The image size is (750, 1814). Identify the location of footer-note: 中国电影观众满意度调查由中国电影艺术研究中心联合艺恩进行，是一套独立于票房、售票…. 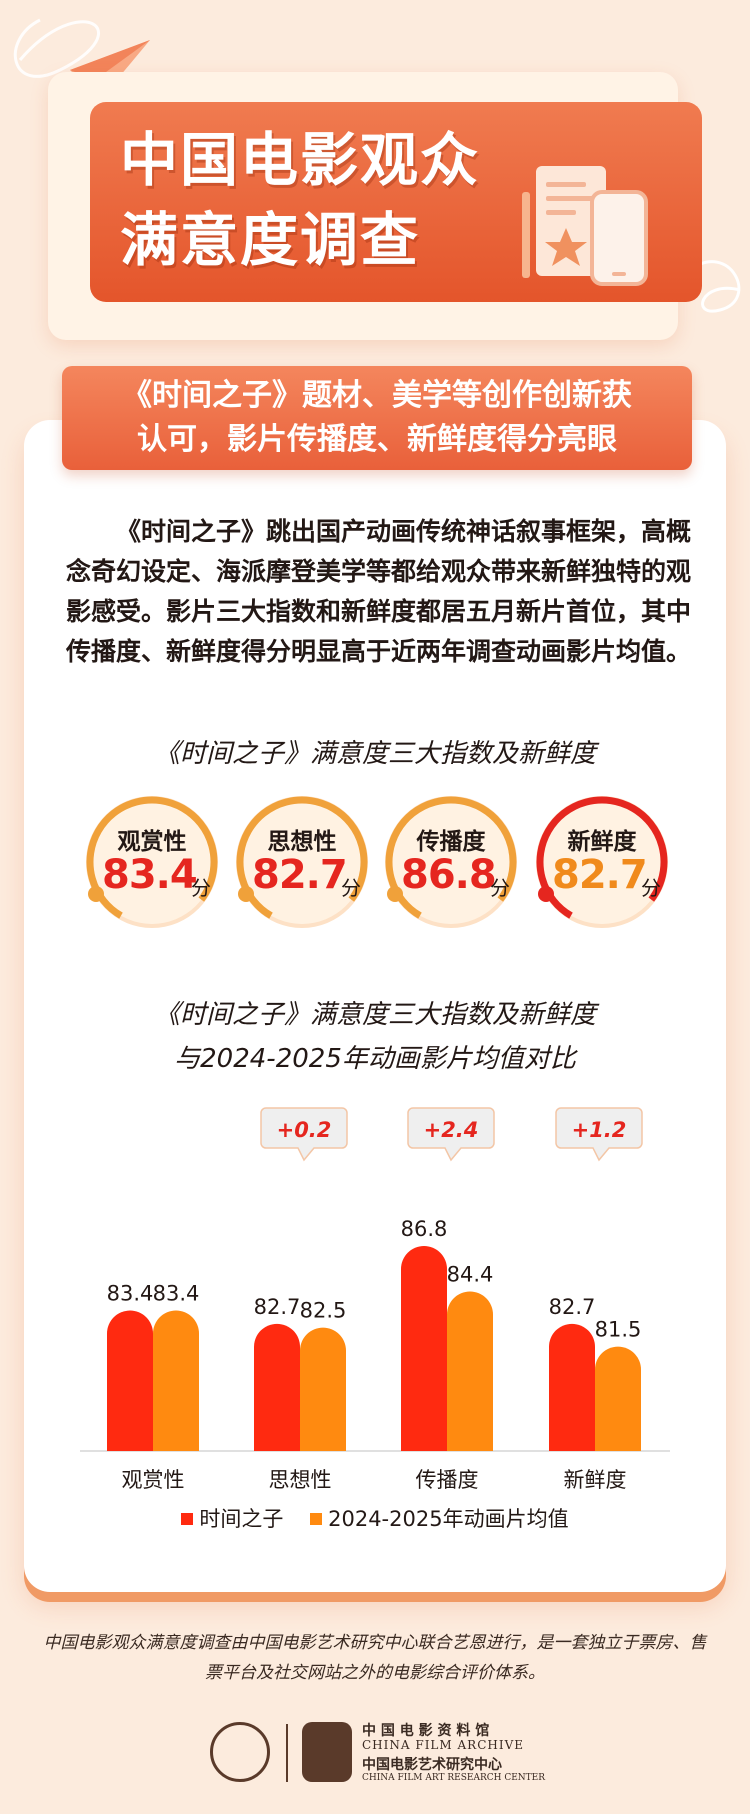
(375, 1658).